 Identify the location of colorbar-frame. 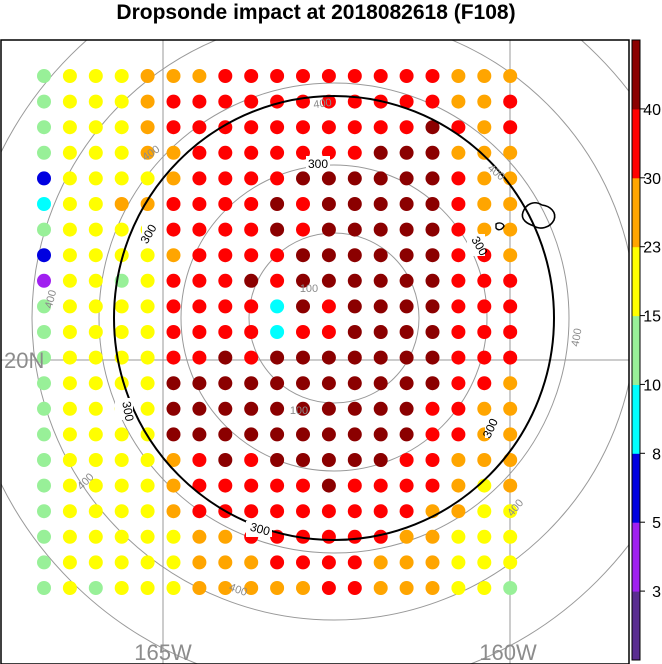
(636, 350).